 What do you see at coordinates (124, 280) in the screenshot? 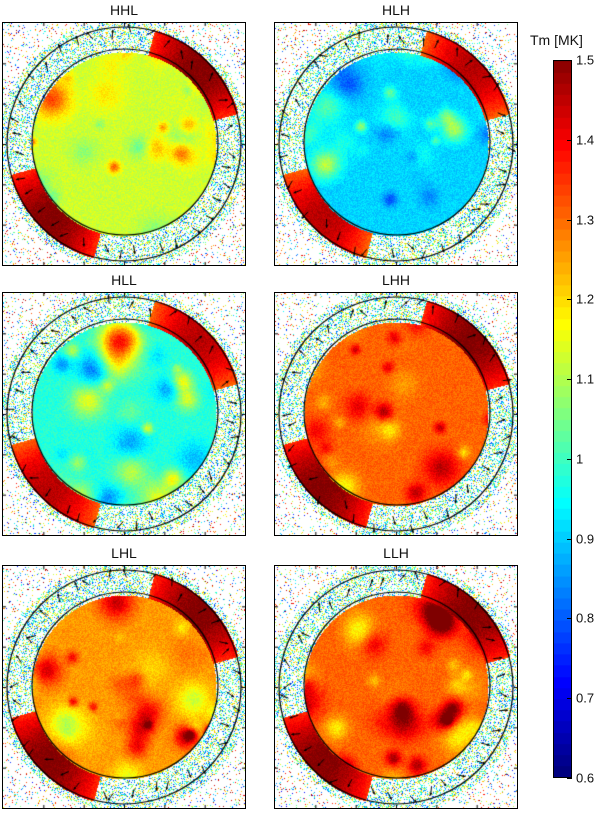
I see `panel-title: HLL` at bounding box center [124, 280].